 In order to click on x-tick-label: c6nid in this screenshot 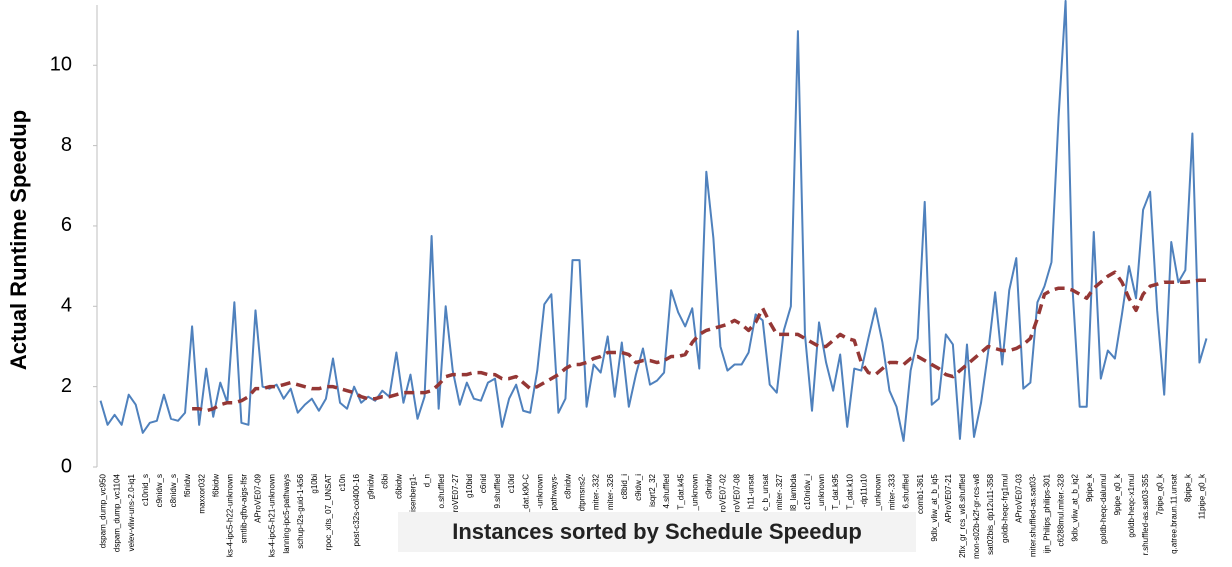, I will do `click(483, 483)`.